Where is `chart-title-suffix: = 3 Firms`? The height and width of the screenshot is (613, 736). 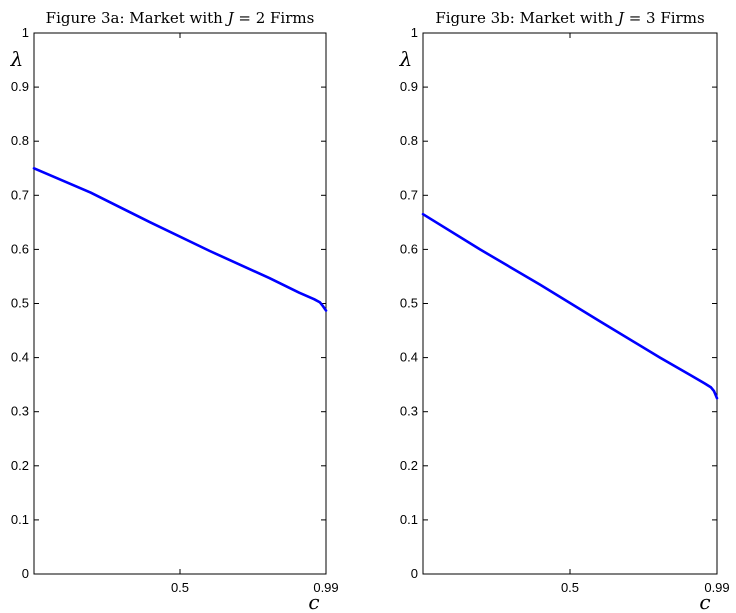
chart-title-suffix: = 3 Firms is located at coordinates (664, 18).